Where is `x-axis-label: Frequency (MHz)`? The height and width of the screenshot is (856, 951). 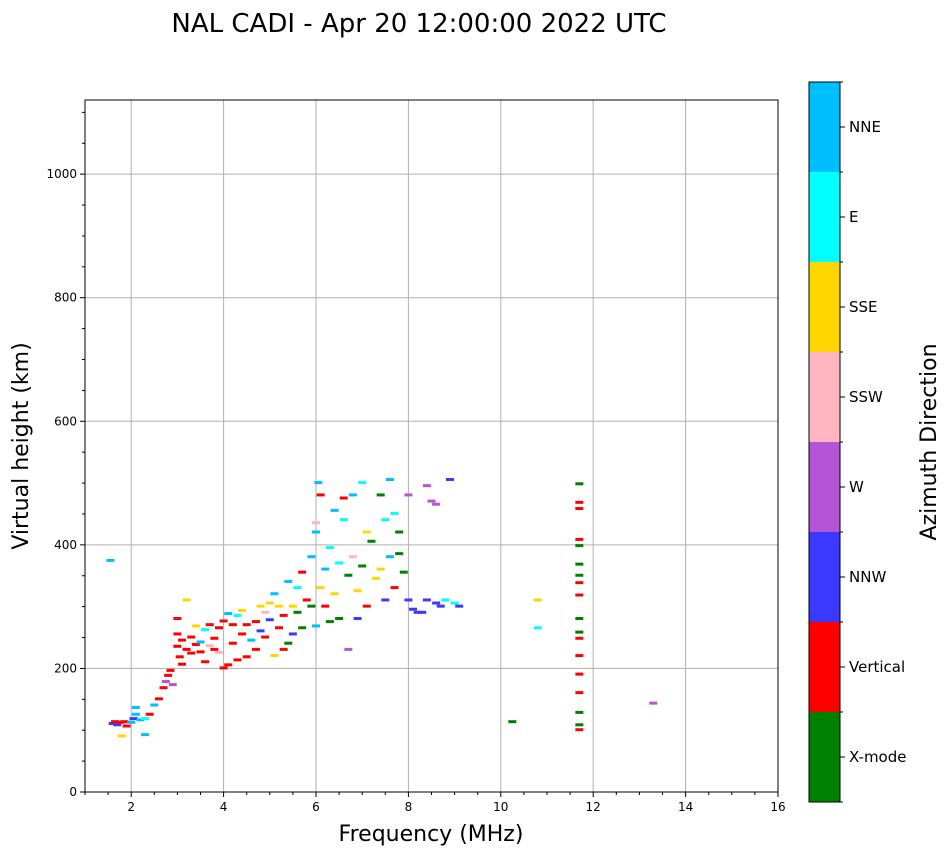 x-axis-label: Frequency (MHz) is located at coordinates (431, 834).